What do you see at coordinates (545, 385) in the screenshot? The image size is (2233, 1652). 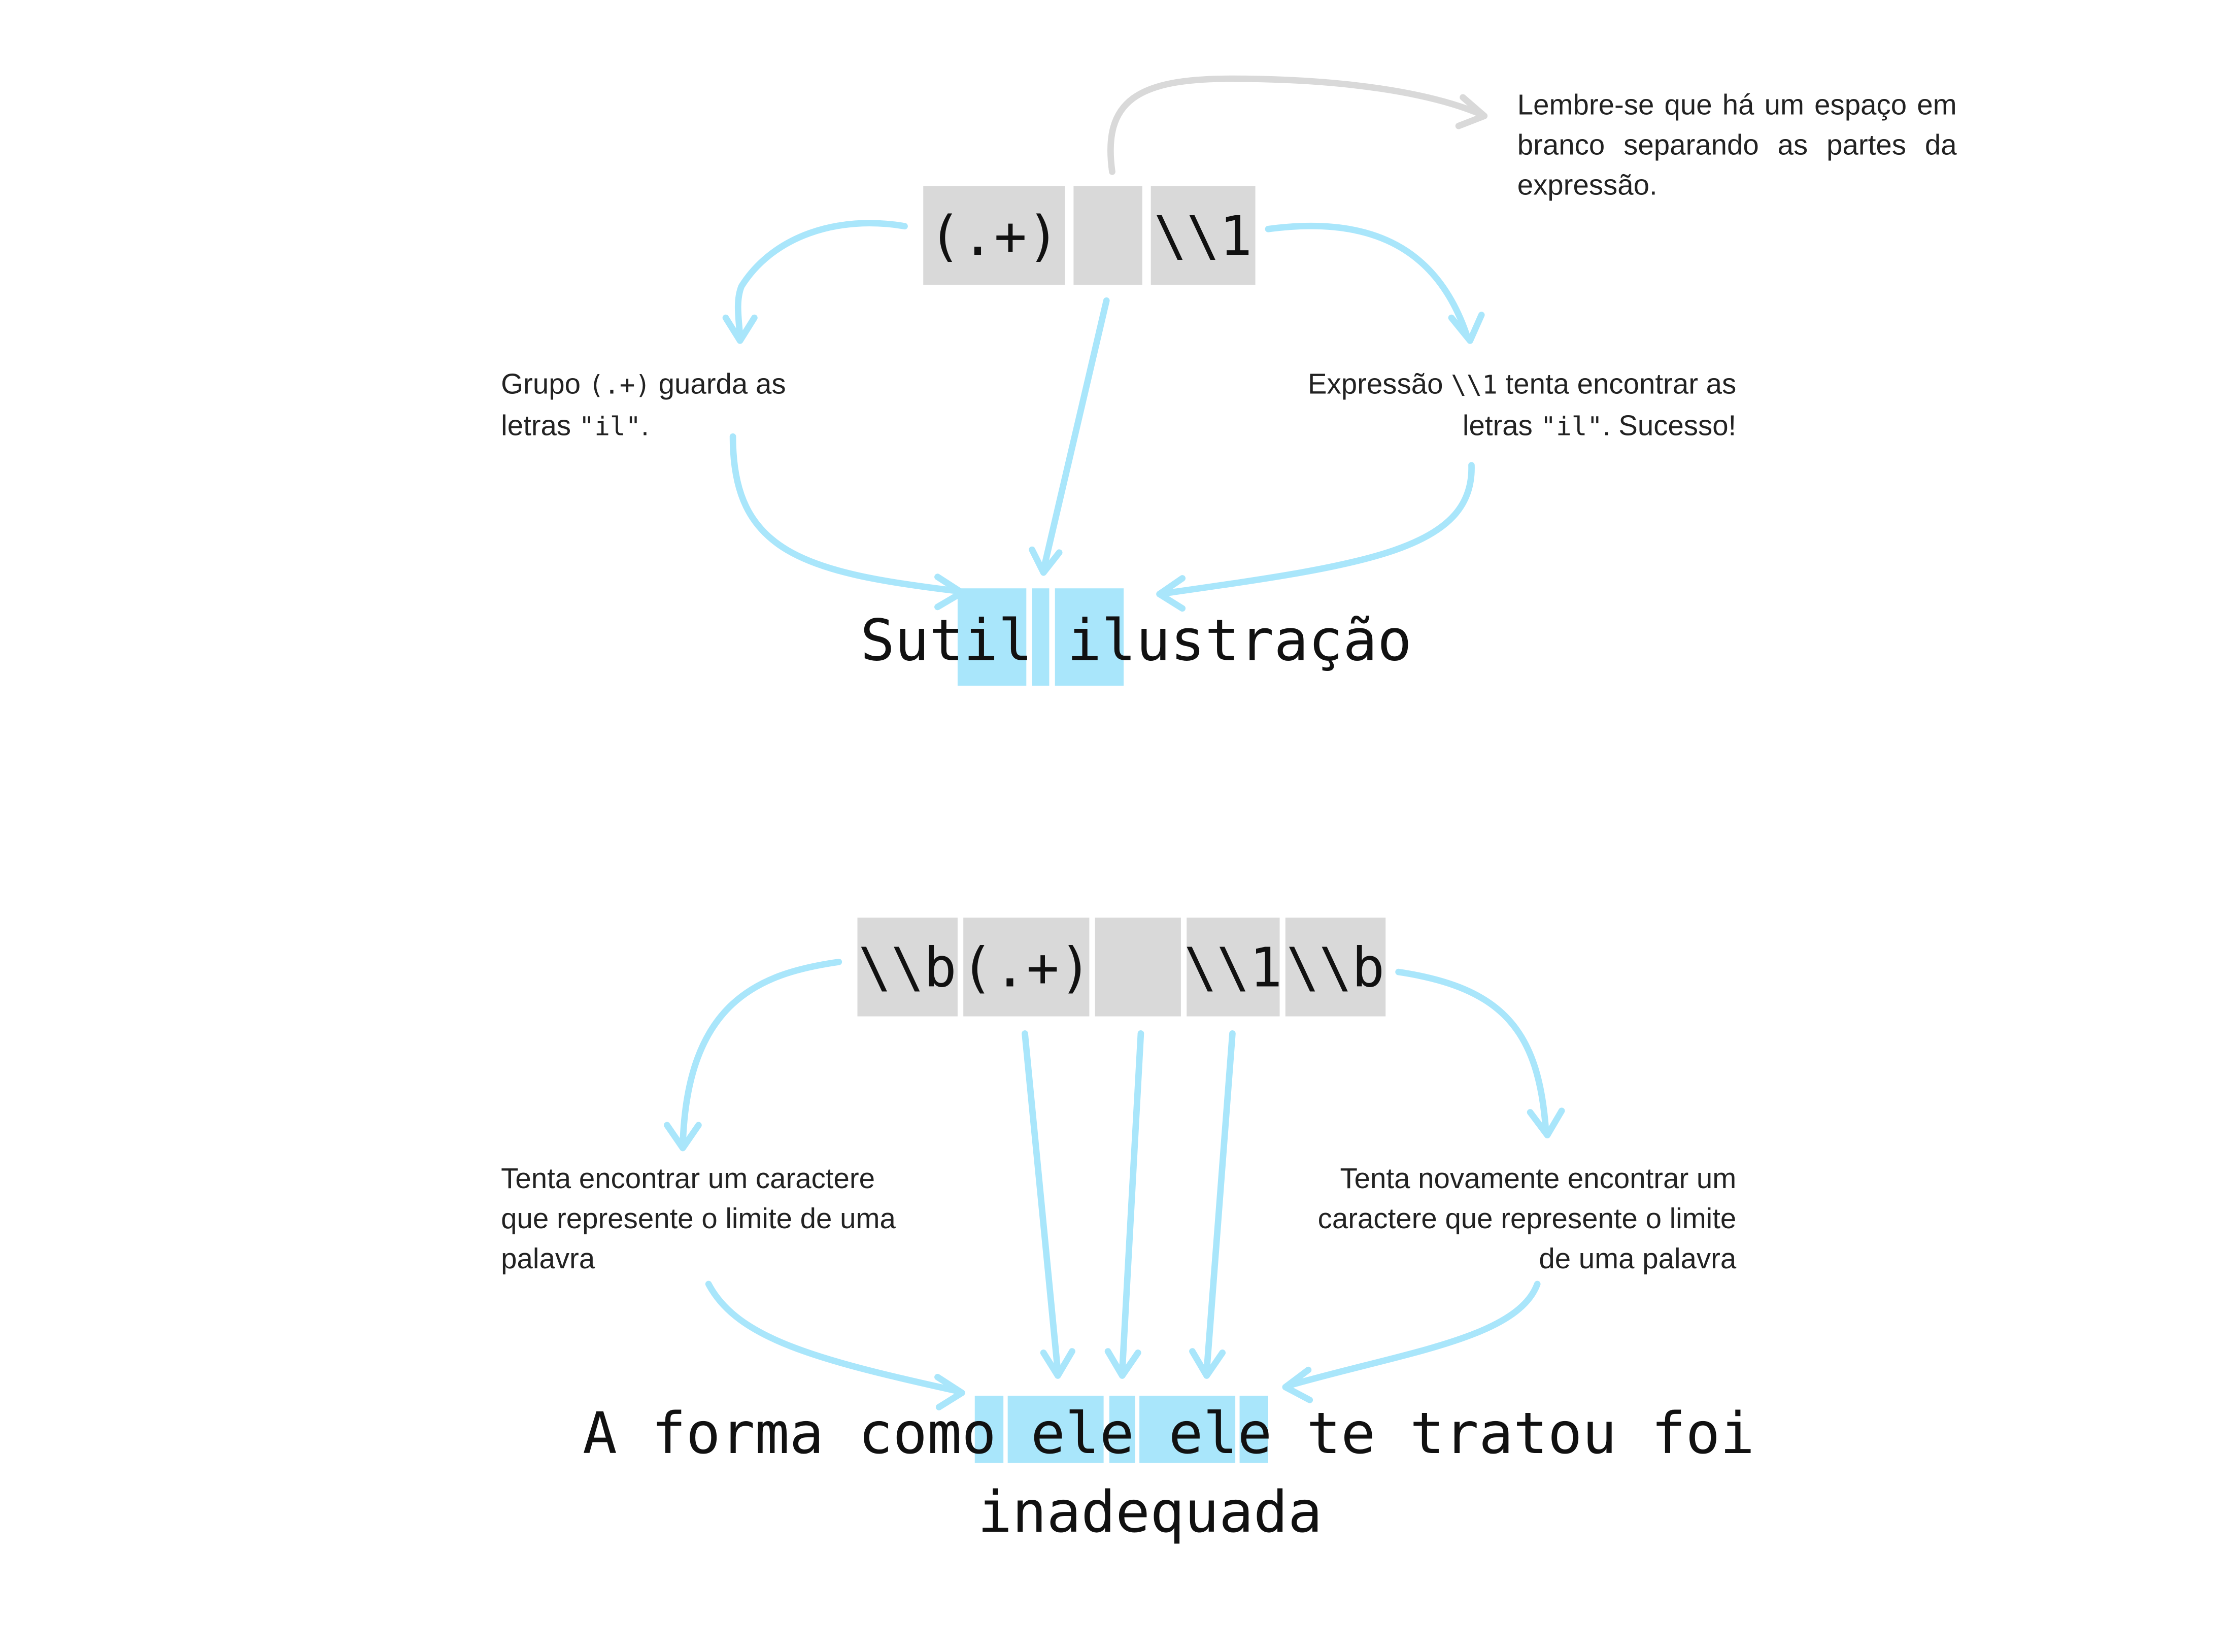 I see `group-note-text: Grupo` at bounding box center [545, 385].